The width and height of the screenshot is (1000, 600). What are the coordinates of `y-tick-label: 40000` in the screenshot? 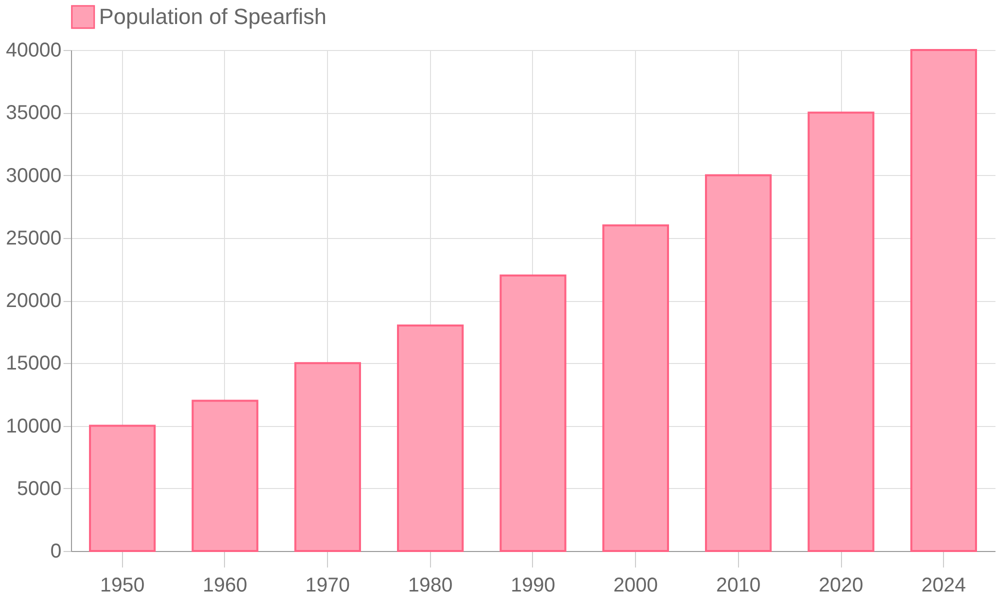 It's located at (34, 51).